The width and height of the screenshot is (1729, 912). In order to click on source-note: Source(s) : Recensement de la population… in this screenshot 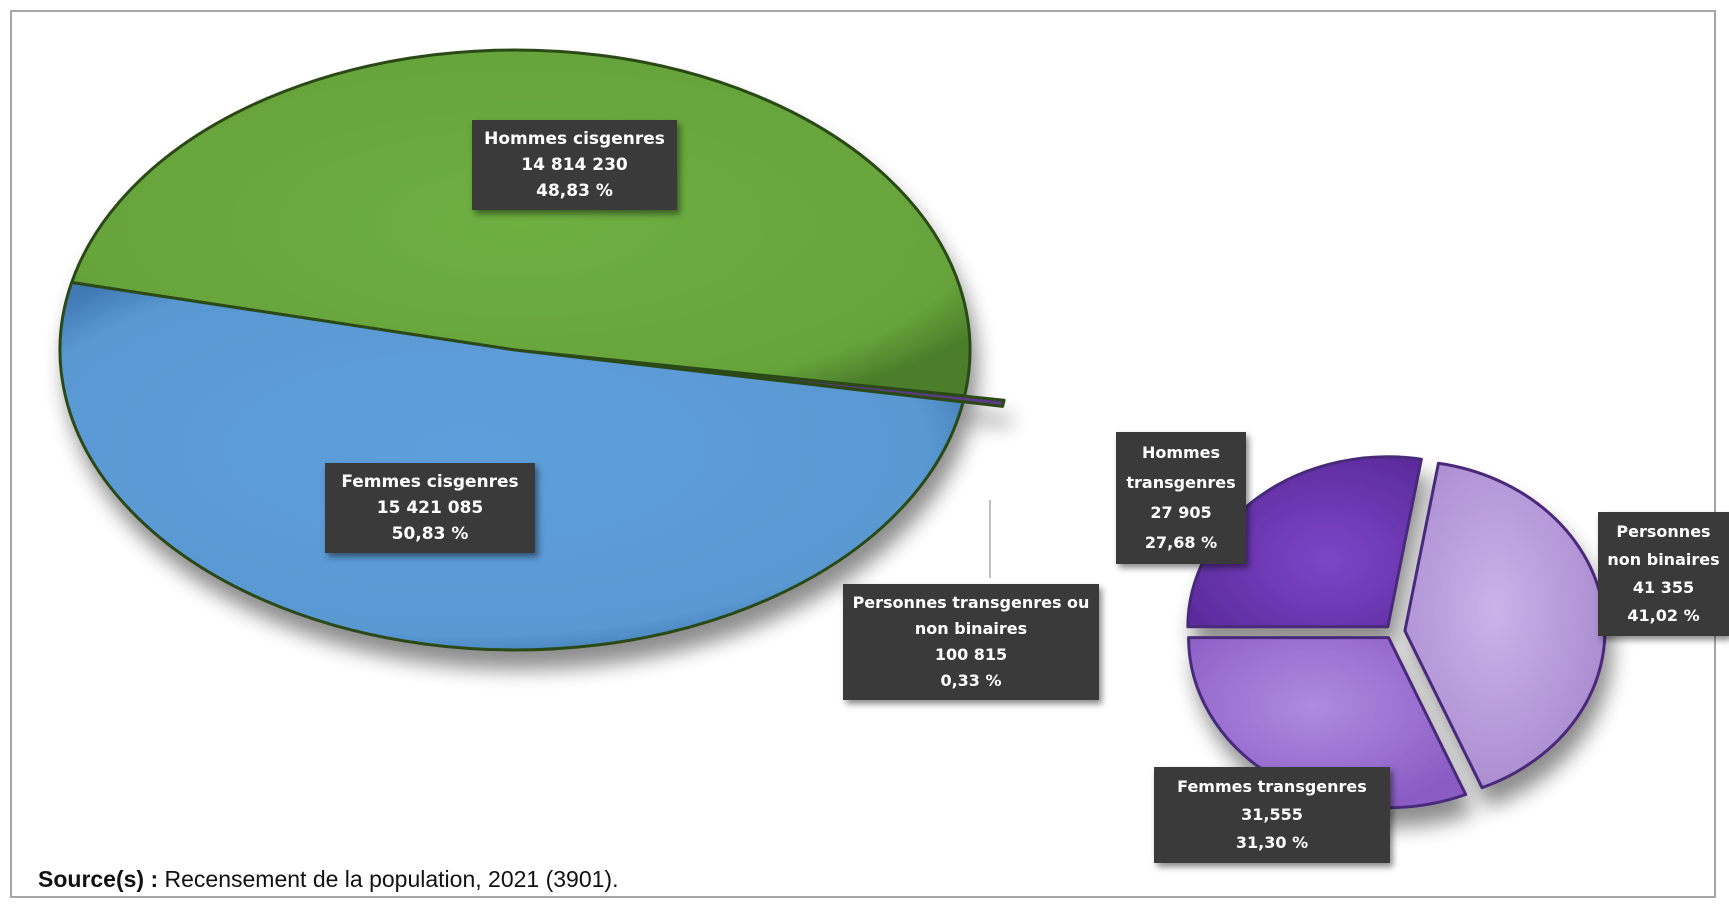, I will do `click(328, 879)`.